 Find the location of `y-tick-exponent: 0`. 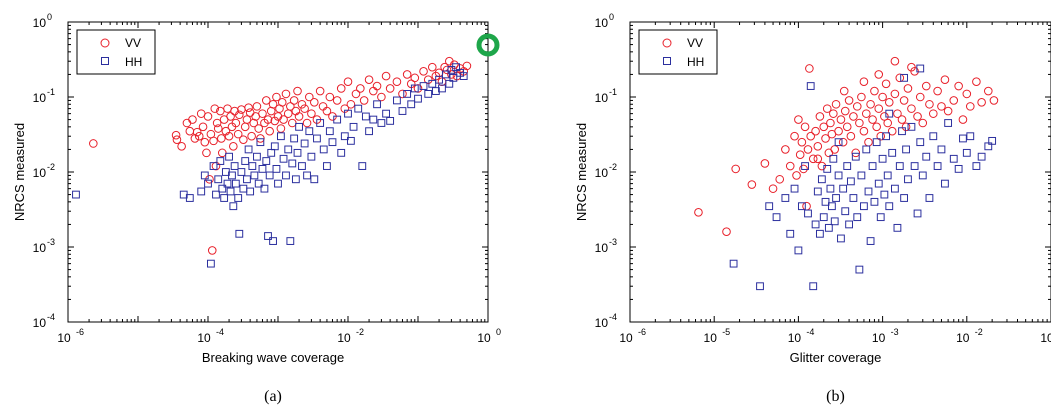

y-tick-exponent: 0 is located at coordinates (611, 17).